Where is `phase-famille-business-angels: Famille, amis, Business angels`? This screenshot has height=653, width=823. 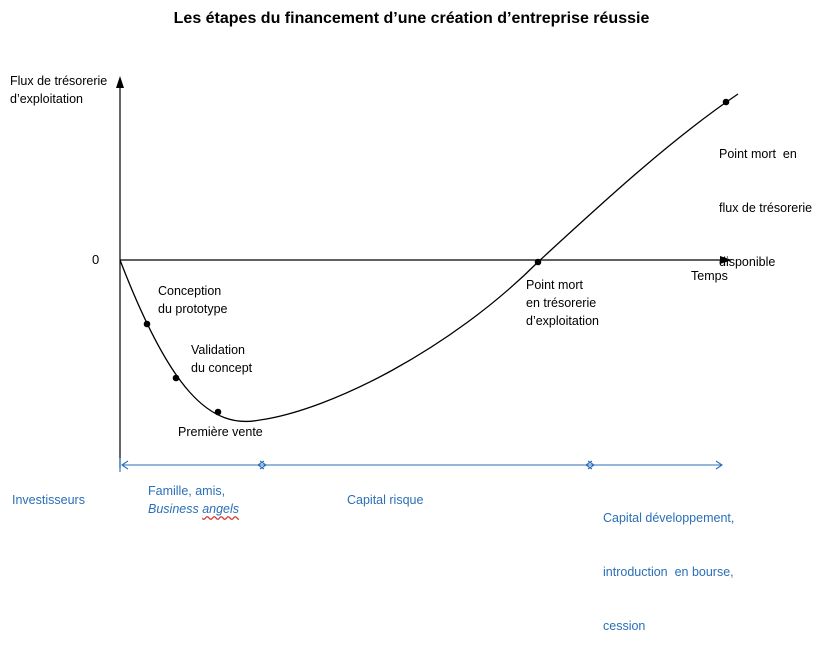 phase-famille-business-angels: Famille, amis, Business angels is located at coordinates (194, 500).